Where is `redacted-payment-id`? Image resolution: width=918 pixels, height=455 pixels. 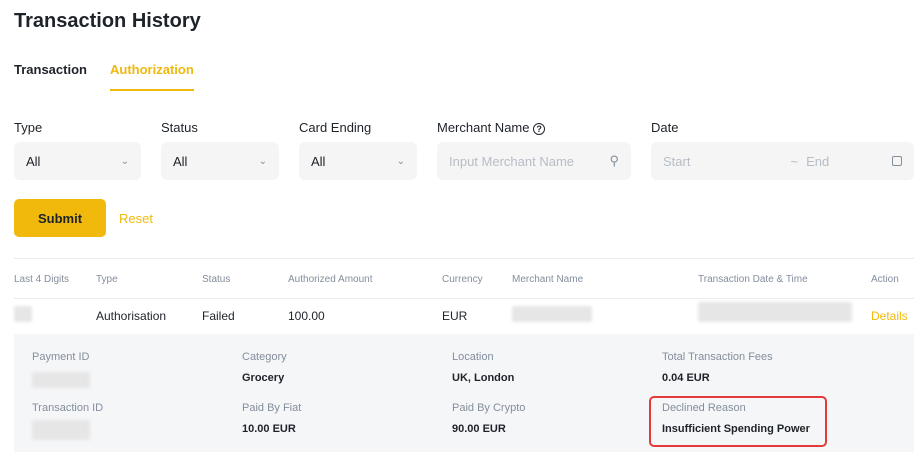 redacted-payment-id is located at coordinates (61, 380).